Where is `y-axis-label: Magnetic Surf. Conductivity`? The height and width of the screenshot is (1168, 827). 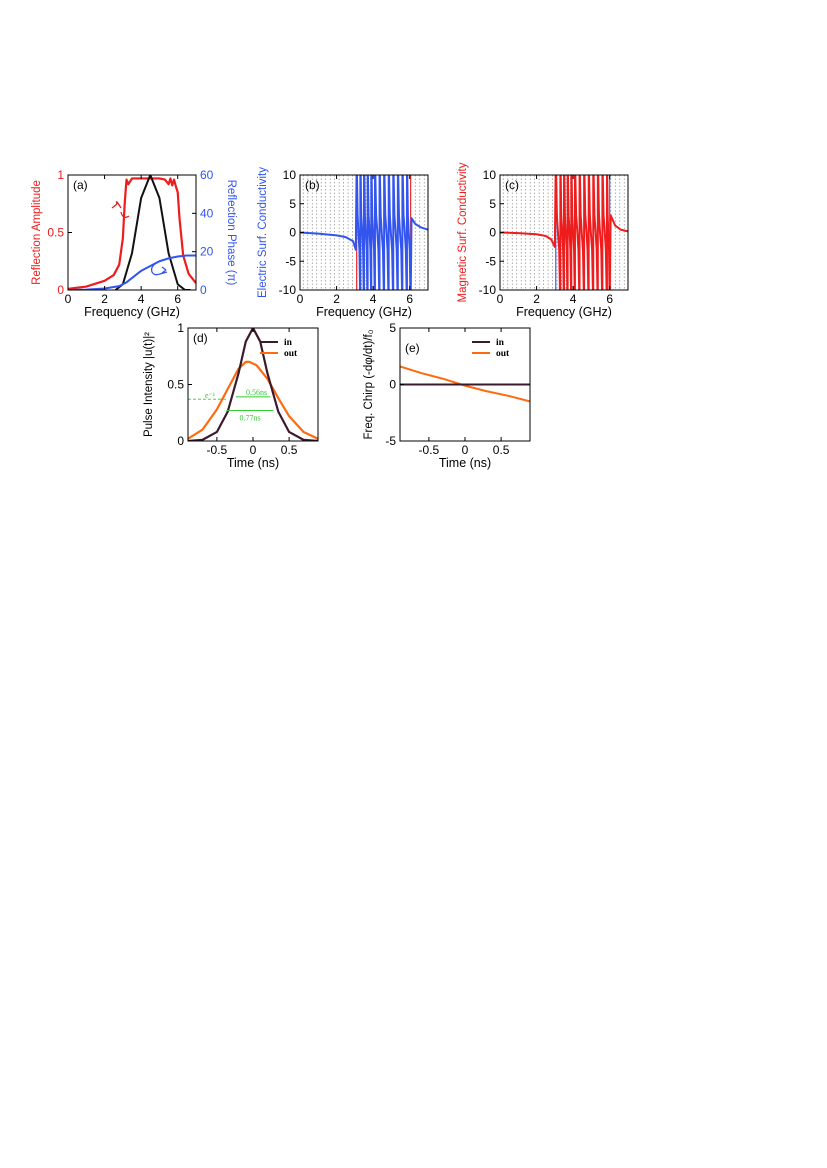
y-axis-label: Magnetic Surf. Conductivity is located at coordinates (463, 232).